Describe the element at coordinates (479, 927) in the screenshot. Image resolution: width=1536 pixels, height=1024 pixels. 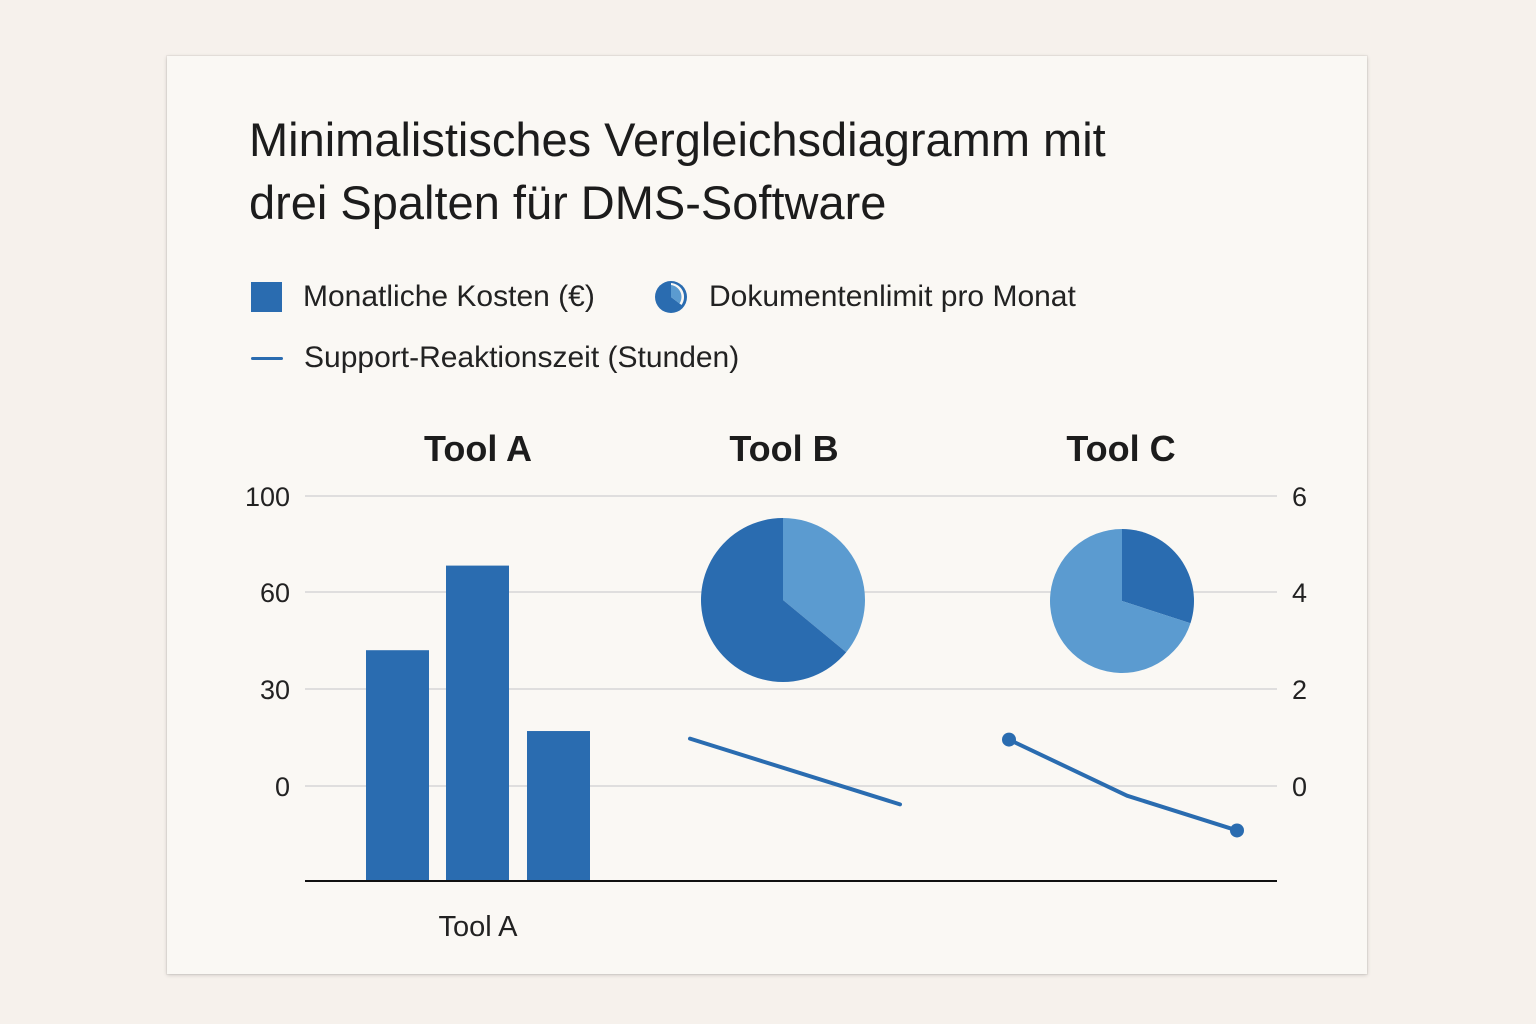
I see `x-axis-label: Tool A` at that location.